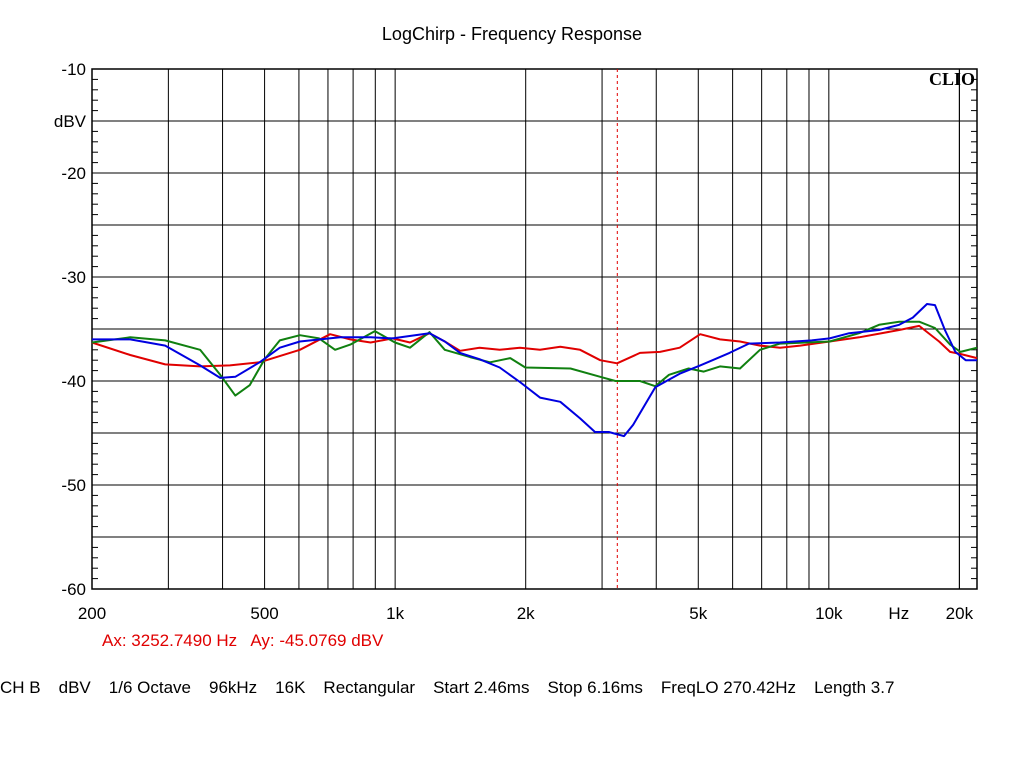 Image resolution: width=1024 pixels, height=768 pixels. Describe the element at coordinates (170, 640) in the screenshot. I see `cursor-x-readout: Ax: 3252.7490 Hz` at that location.